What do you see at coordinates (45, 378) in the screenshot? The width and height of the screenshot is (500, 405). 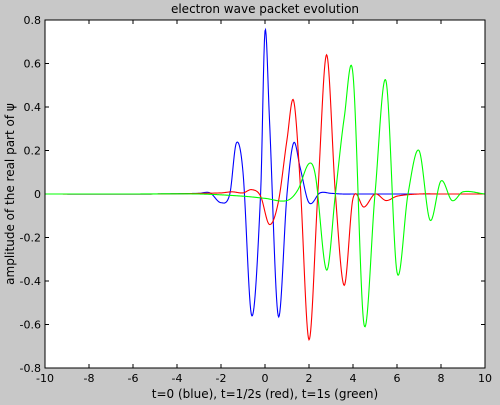 I see `x-tick-label: -10` at bounding box center [45, 378].